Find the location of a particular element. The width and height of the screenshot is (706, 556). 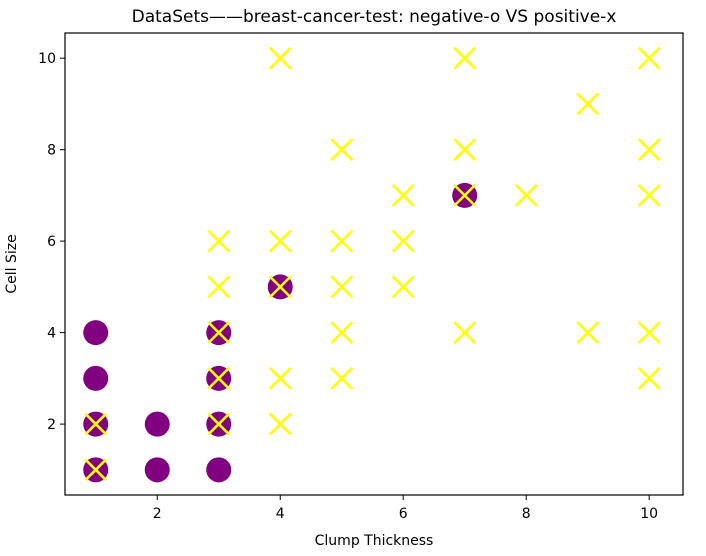

y-tick-label: 8 is located at coordinates (51, 151).